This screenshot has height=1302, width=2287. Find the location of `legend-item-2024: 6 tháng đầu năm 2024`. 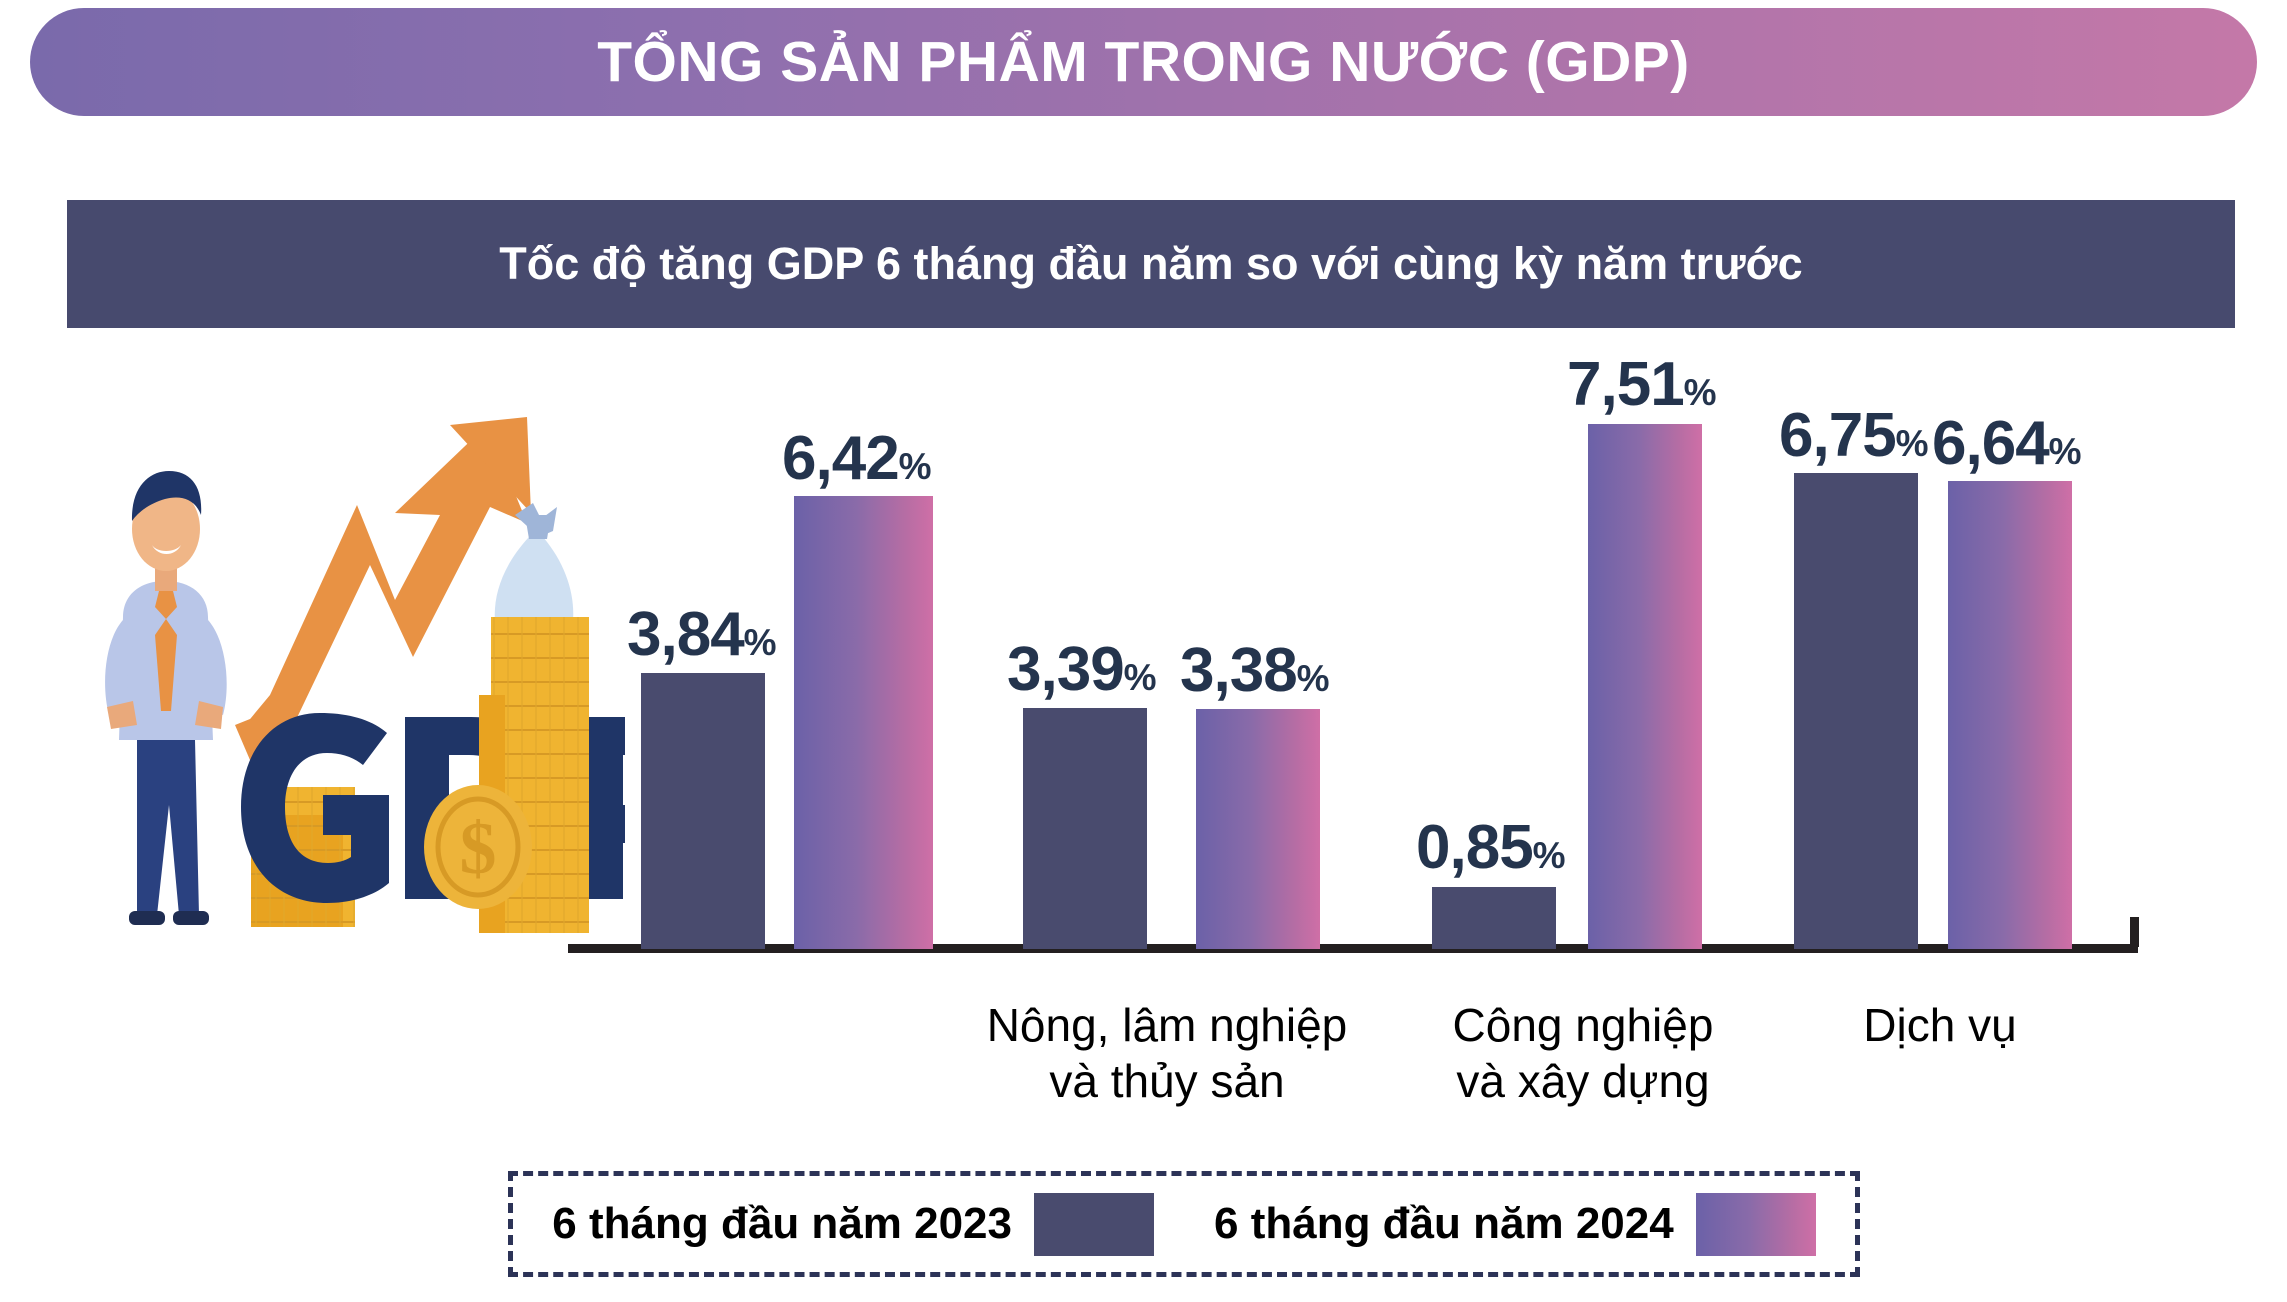

legend-item-2024: 6 tháng đầu năm 2024 is located at coordinates (1515, 1224).